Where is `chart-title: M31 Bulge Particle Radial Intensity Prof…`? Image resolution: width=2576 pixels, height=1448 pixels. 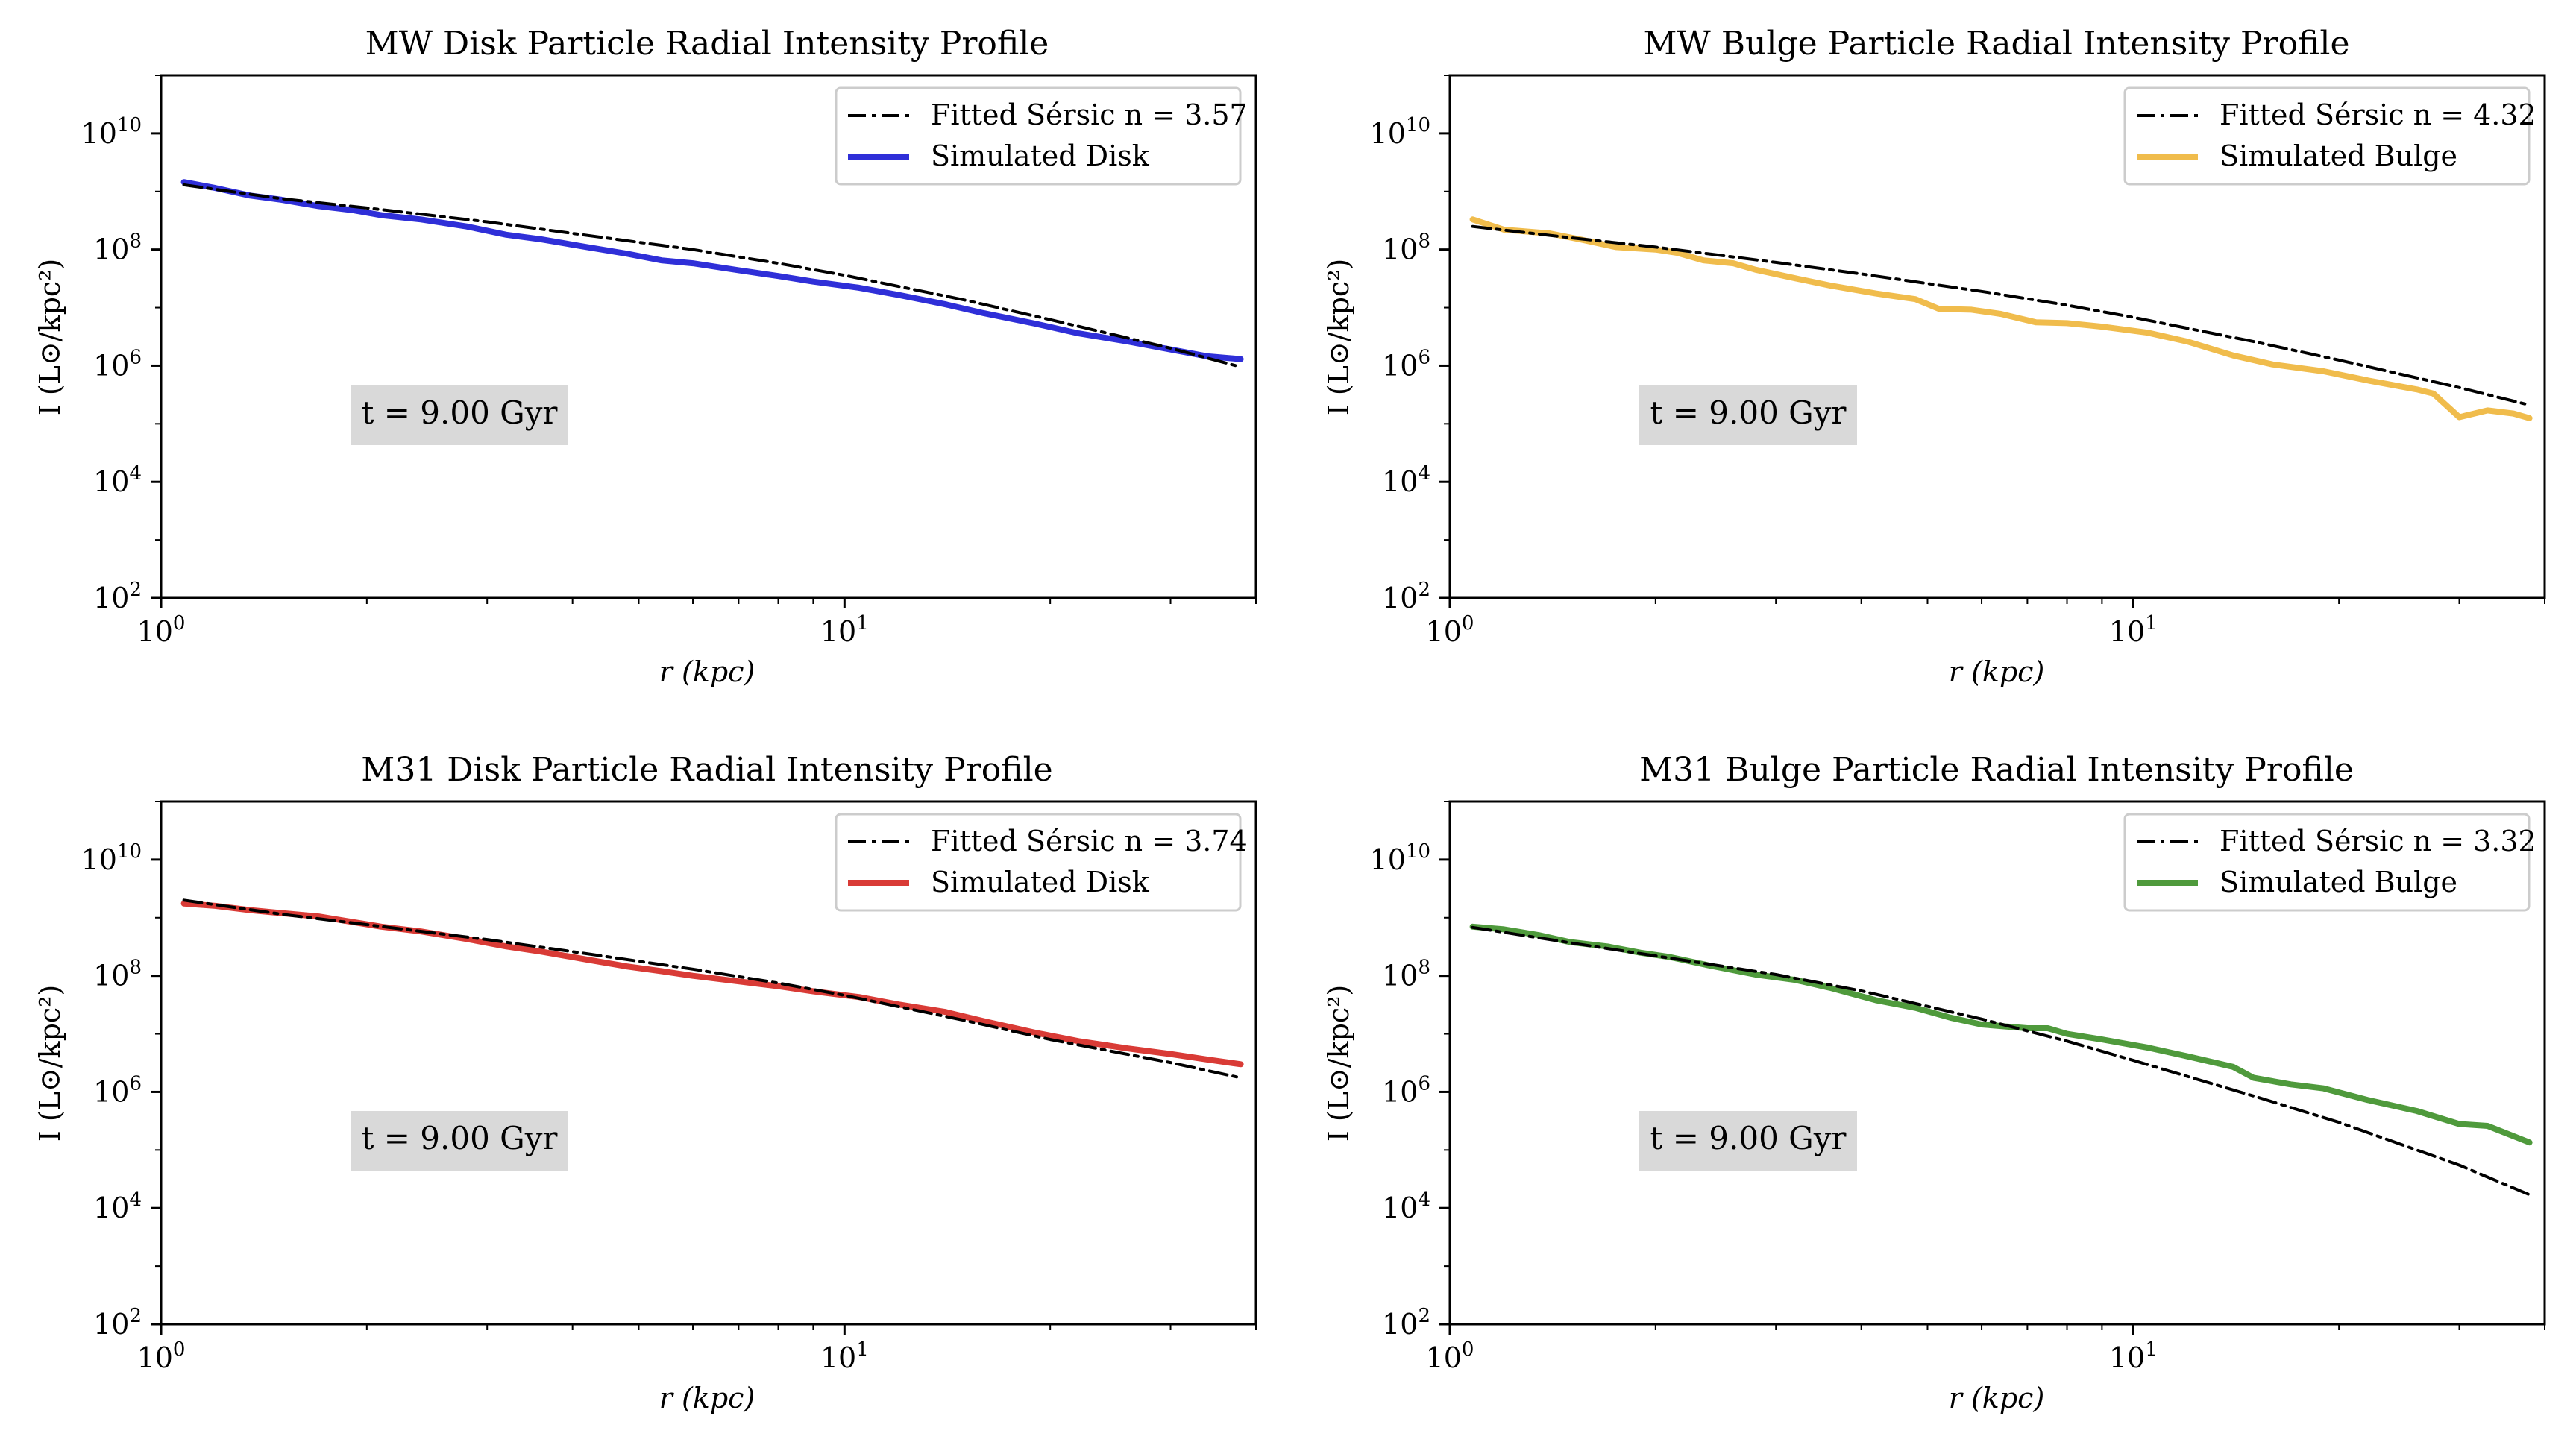
chart-title: M31 Bulge Particle Radial Intensity Prof… is located at coordinates (1997, 770).